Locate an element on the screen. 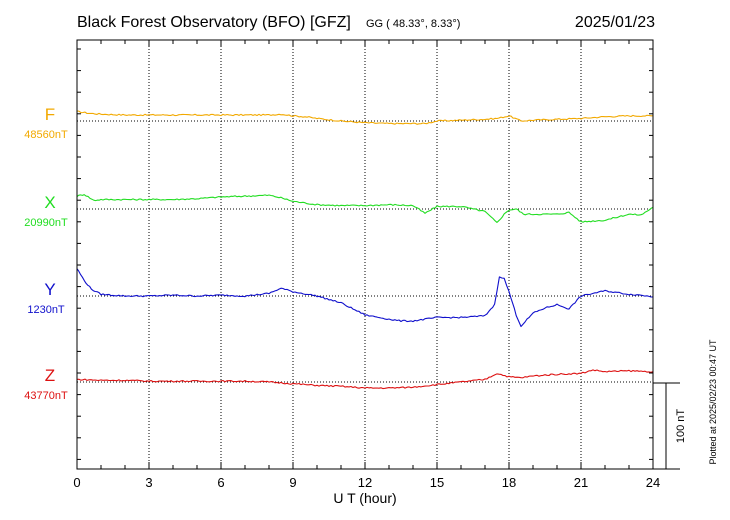 The image size is (730, 520). chart-title: Black Forest Observatory (BFO) [GFZ] is located at coordinates (214, 22).